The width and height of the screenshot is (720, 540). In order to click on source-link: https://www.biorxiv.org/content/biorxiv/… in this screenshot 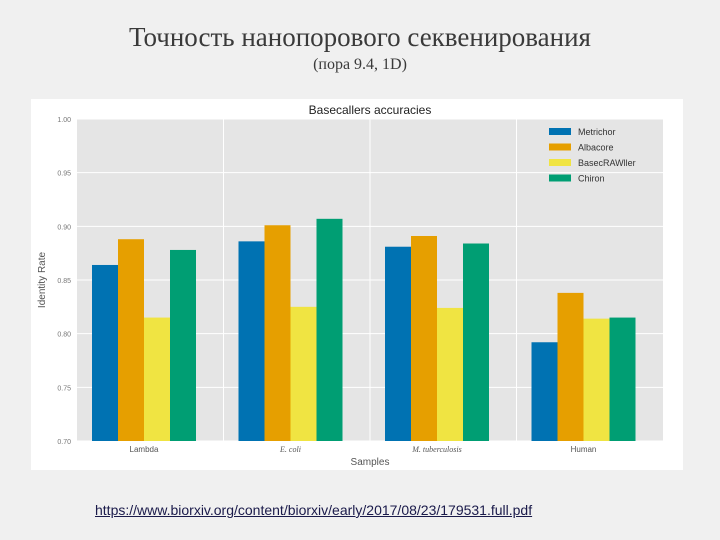, I will do `click(314, 510)`.